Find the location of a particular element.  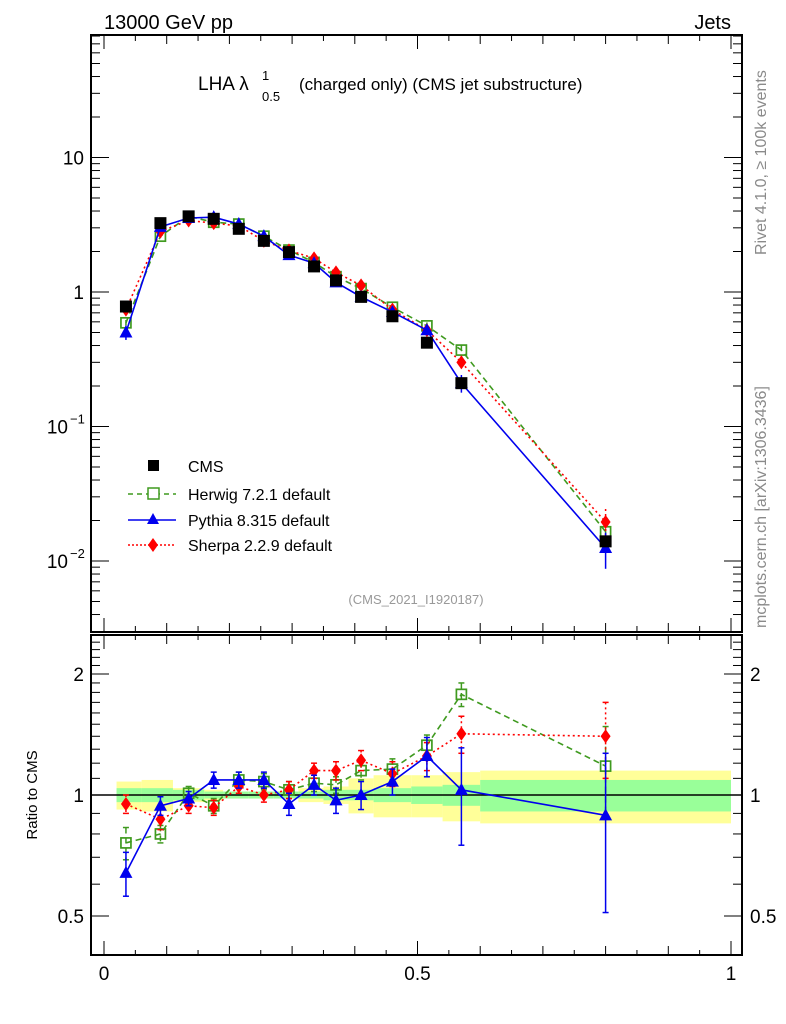

x-tick-labels: 0 0.5 1 is located at coordinates (418, 974).